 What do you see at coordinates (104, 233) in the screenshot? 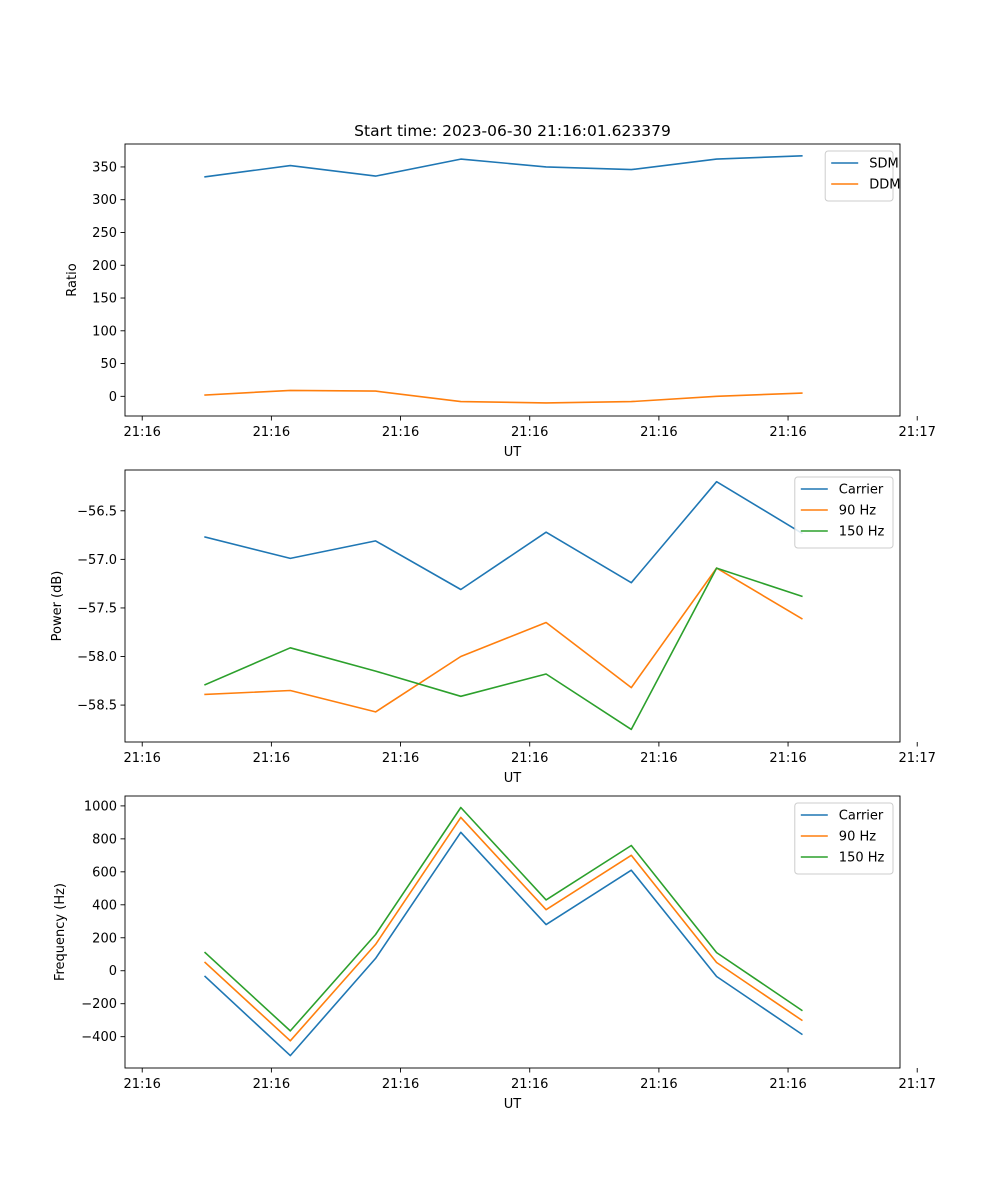
I see `y-tick-label: 250` at bounding box center [104, 233].